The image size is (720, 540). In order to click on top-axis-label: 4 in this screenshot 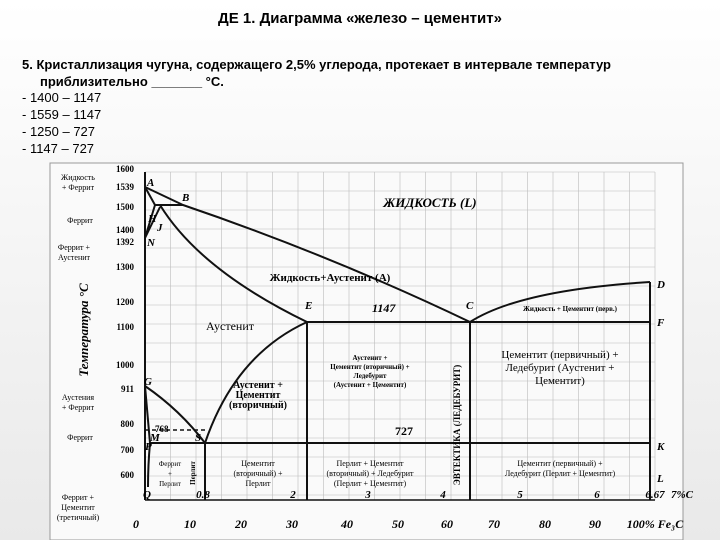, I will do `click(442, 495)`.